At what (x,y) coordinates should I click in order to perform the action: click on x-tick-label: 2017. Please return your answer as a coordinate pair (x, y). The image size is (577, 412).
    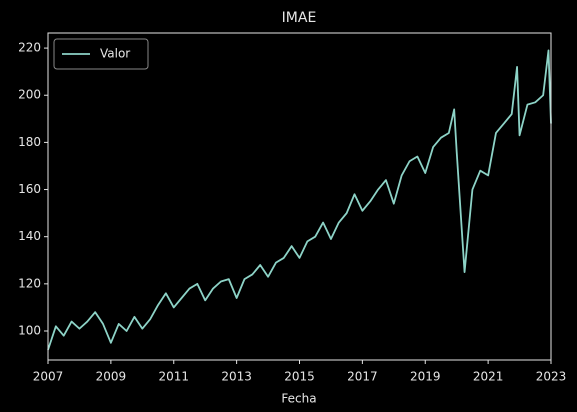
    Looking at the image, I should click on (362, 377).